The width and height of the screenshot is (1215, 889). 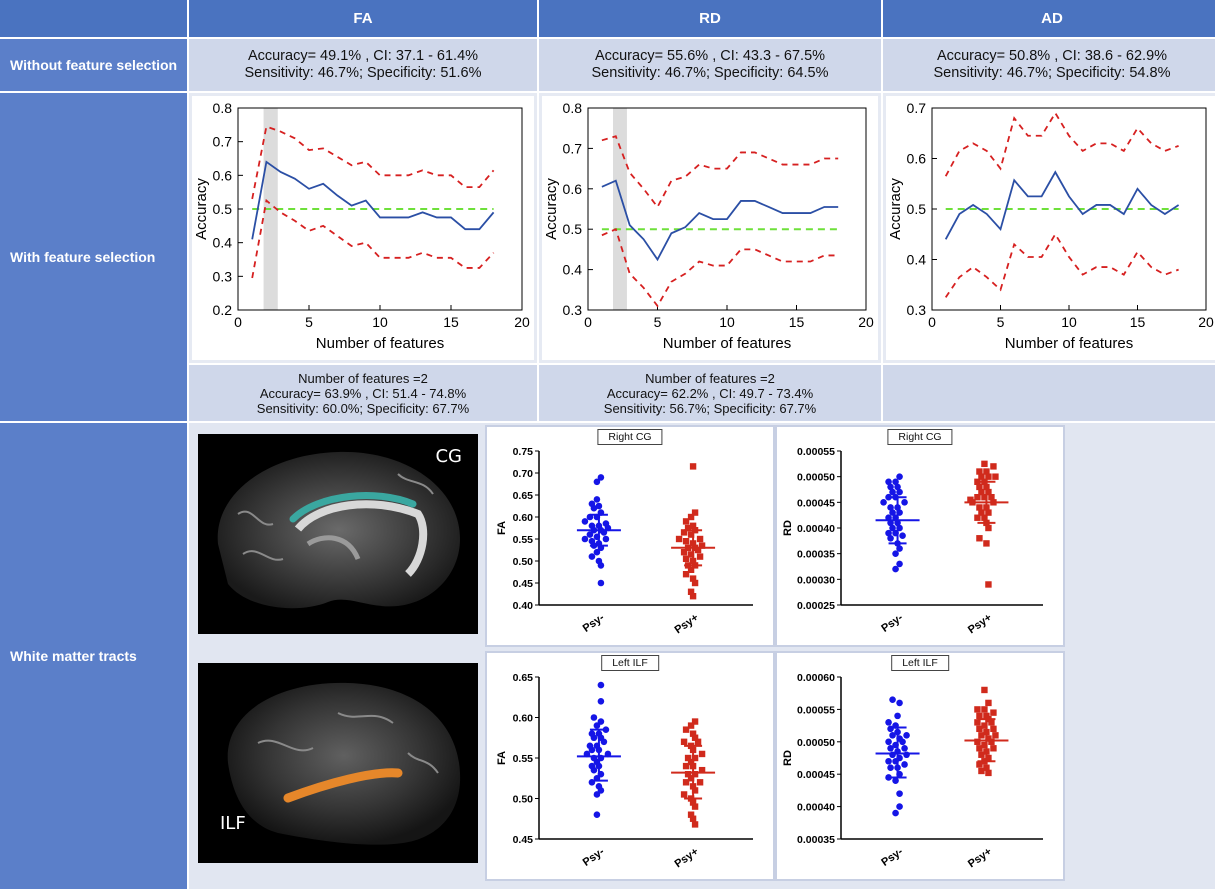 What do you see at coordinates (344, 763) in the screenshot?
I see `brain-ilf-drawing` at bounding box center [344, 763].